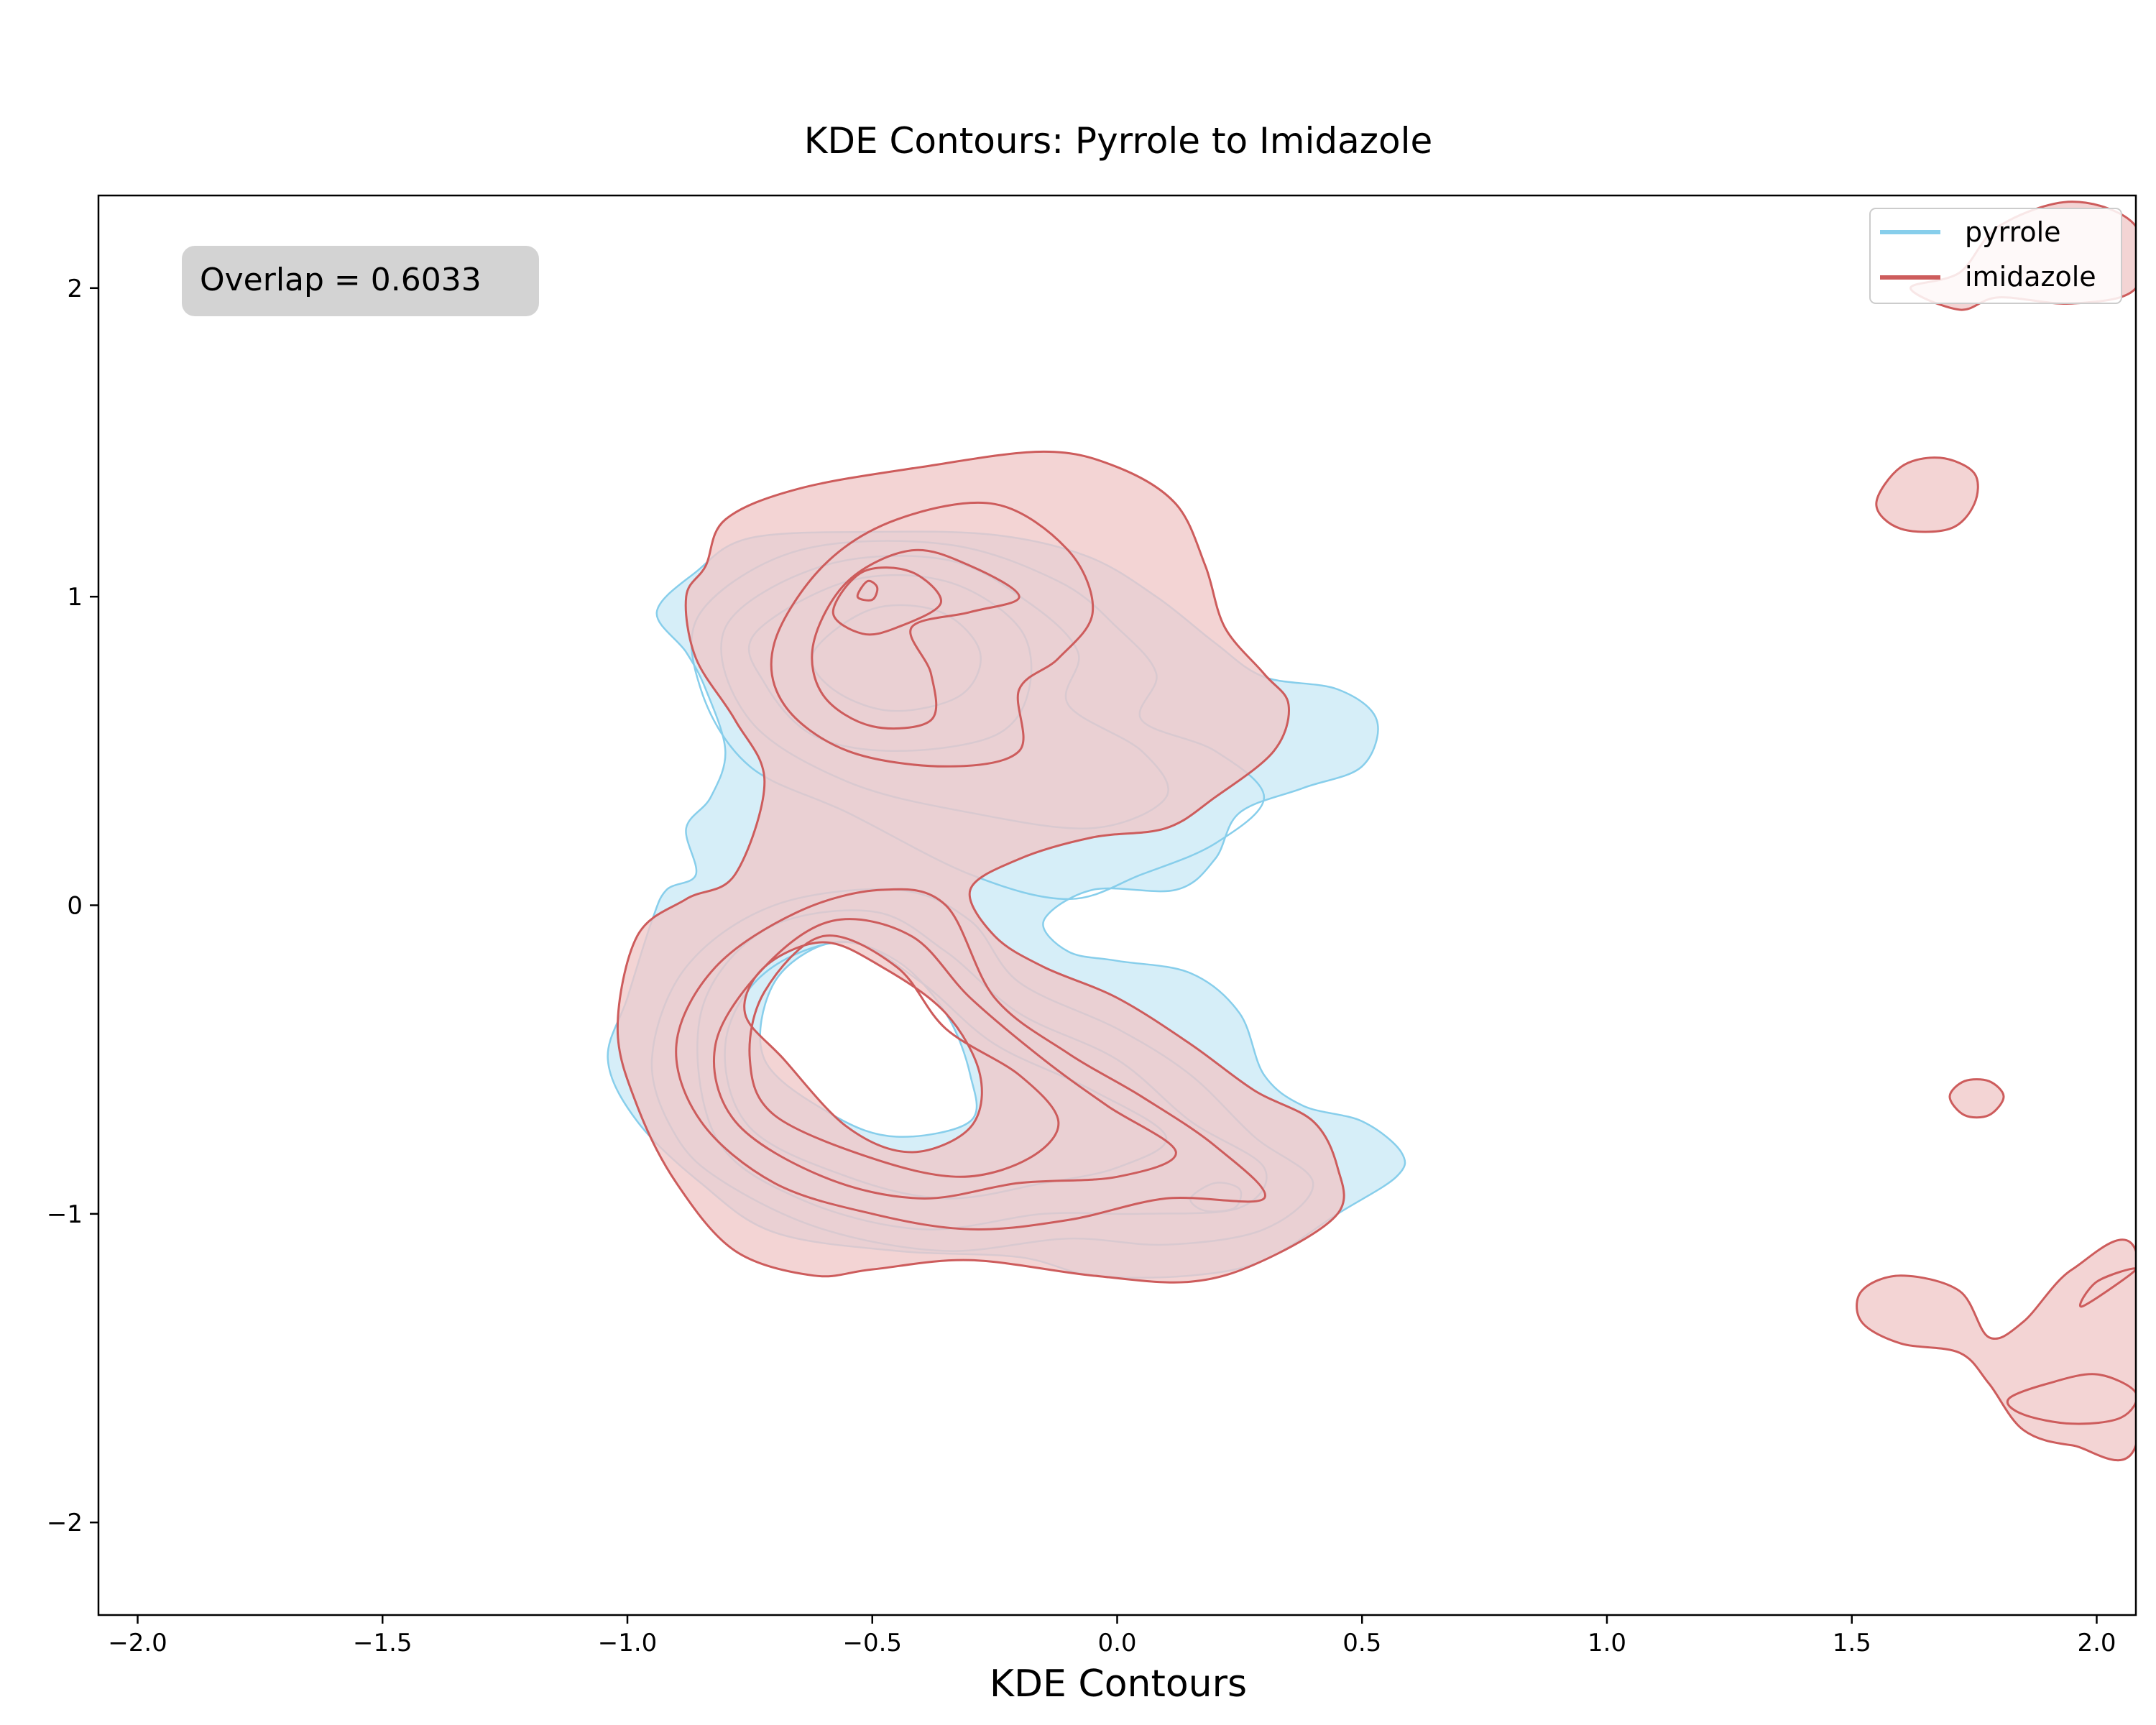  What do you see at coordinates (1118, 141) in the screenshot?
I see `chart-title: KDE Contours: Pyrrole to Imidazole` at bounding box center [1118, 141].